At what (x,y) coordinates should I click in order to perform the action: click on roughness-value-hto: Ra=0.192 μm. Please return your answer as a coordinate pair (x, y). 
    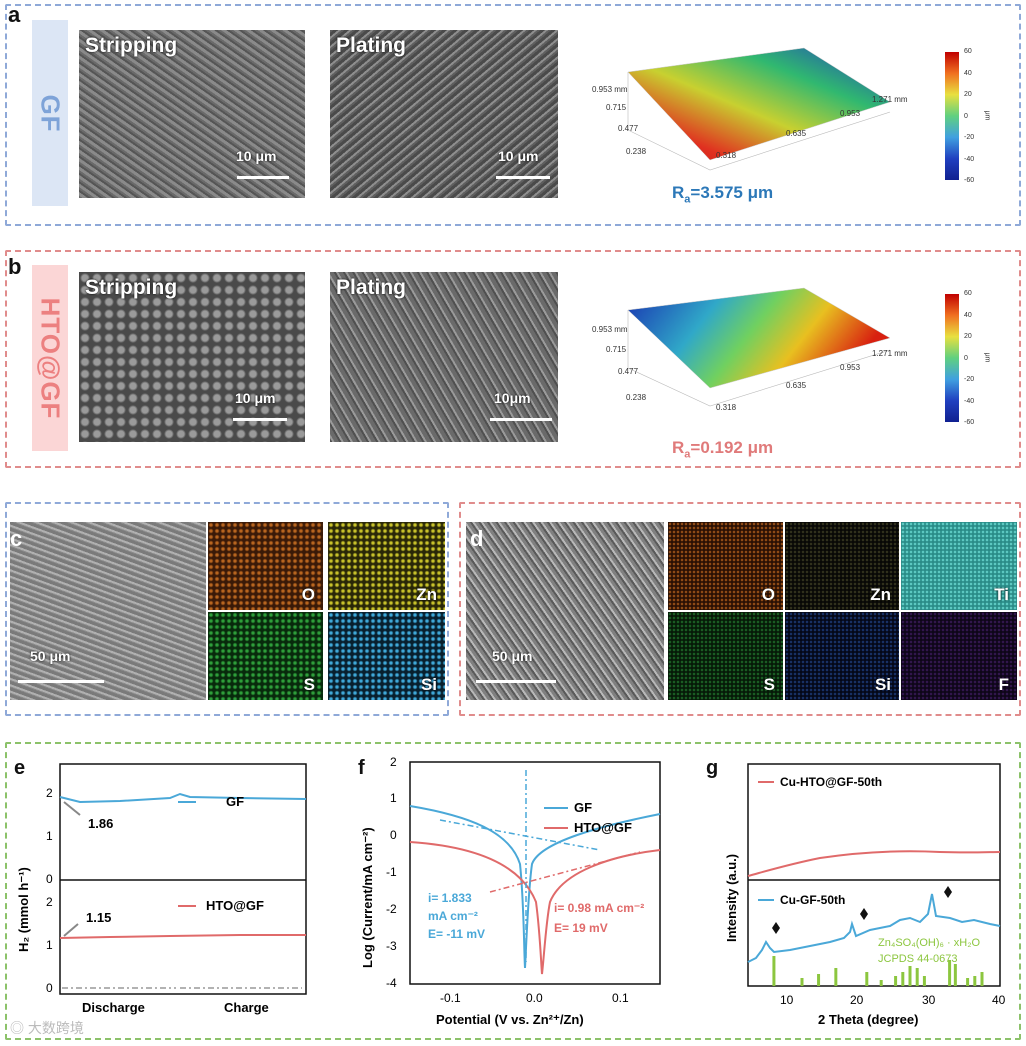
    Looking at the image, I should click on (722, 449).